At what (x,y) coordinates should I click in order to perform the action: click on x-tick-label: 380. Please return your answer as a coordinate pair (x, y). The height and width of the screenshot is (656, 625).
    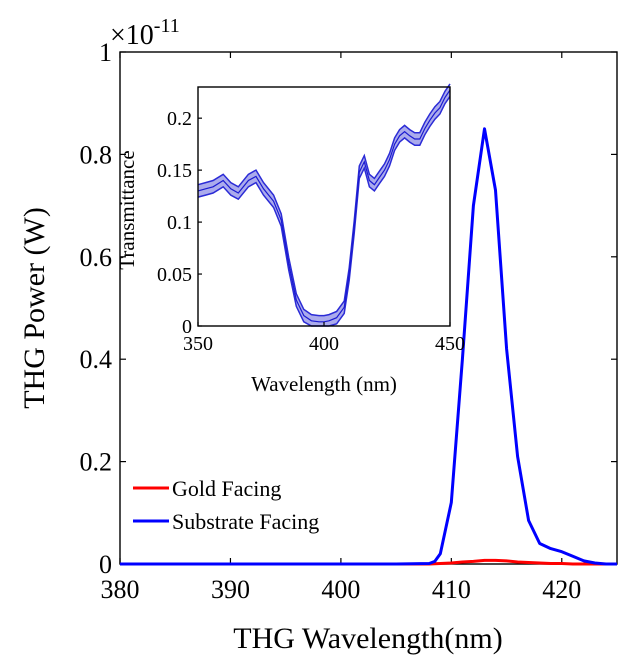
    Looking at the image, I should click on (120, 589).